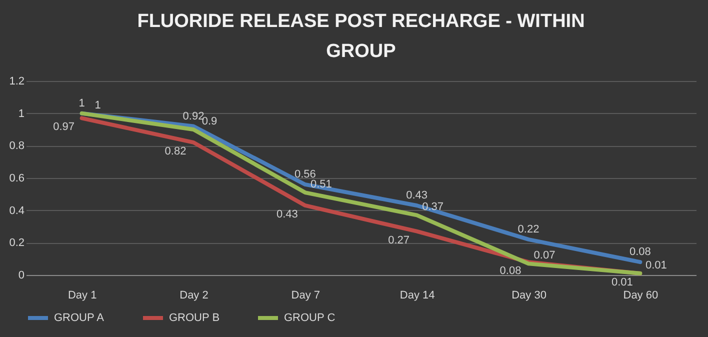 Image resolution: width=708 pixels, height=337 pixels. Describe the element at coordinates (16, 82) in the screenshot. I see `y-tick-label: 1.2` at that location.